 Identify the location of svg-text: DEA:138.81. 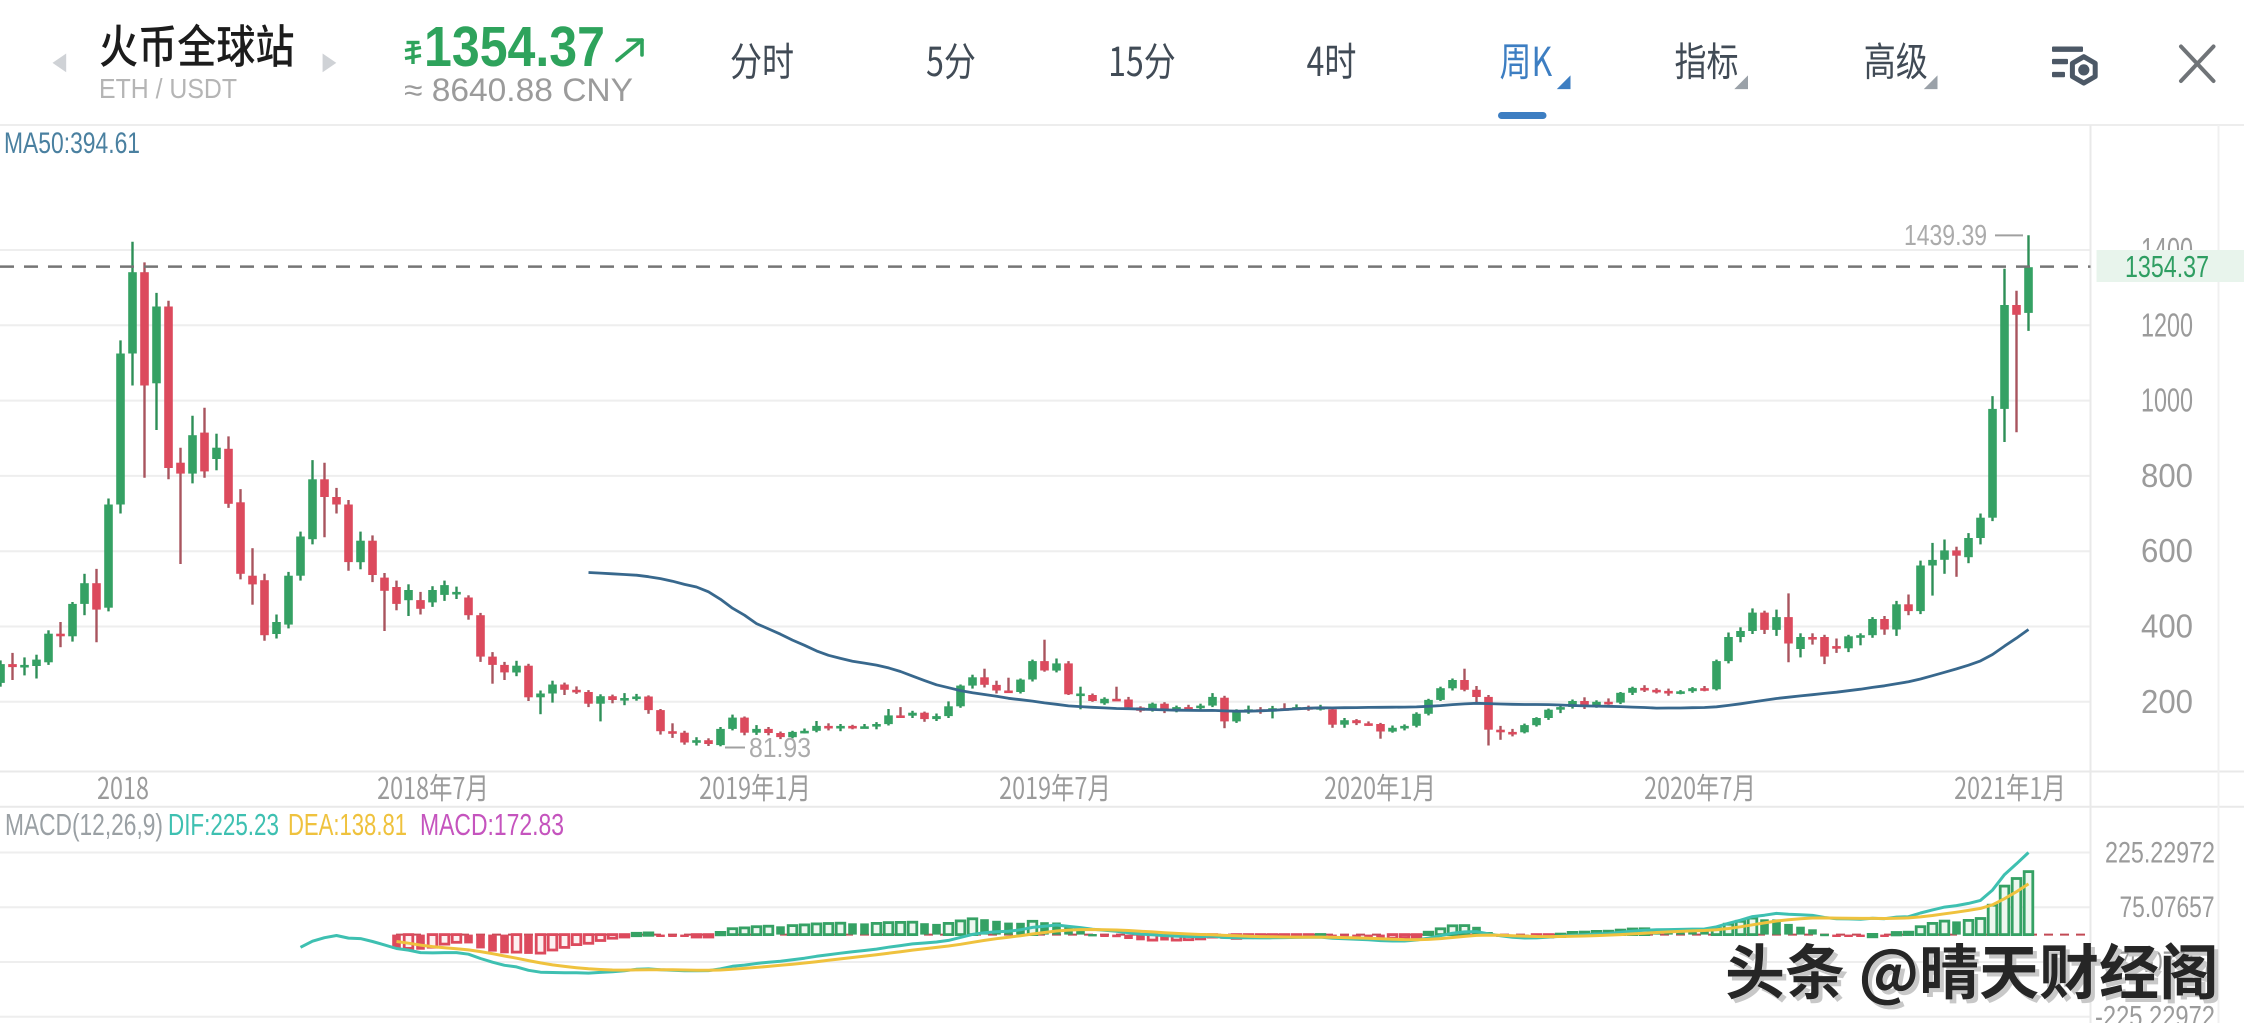
(347, 824).